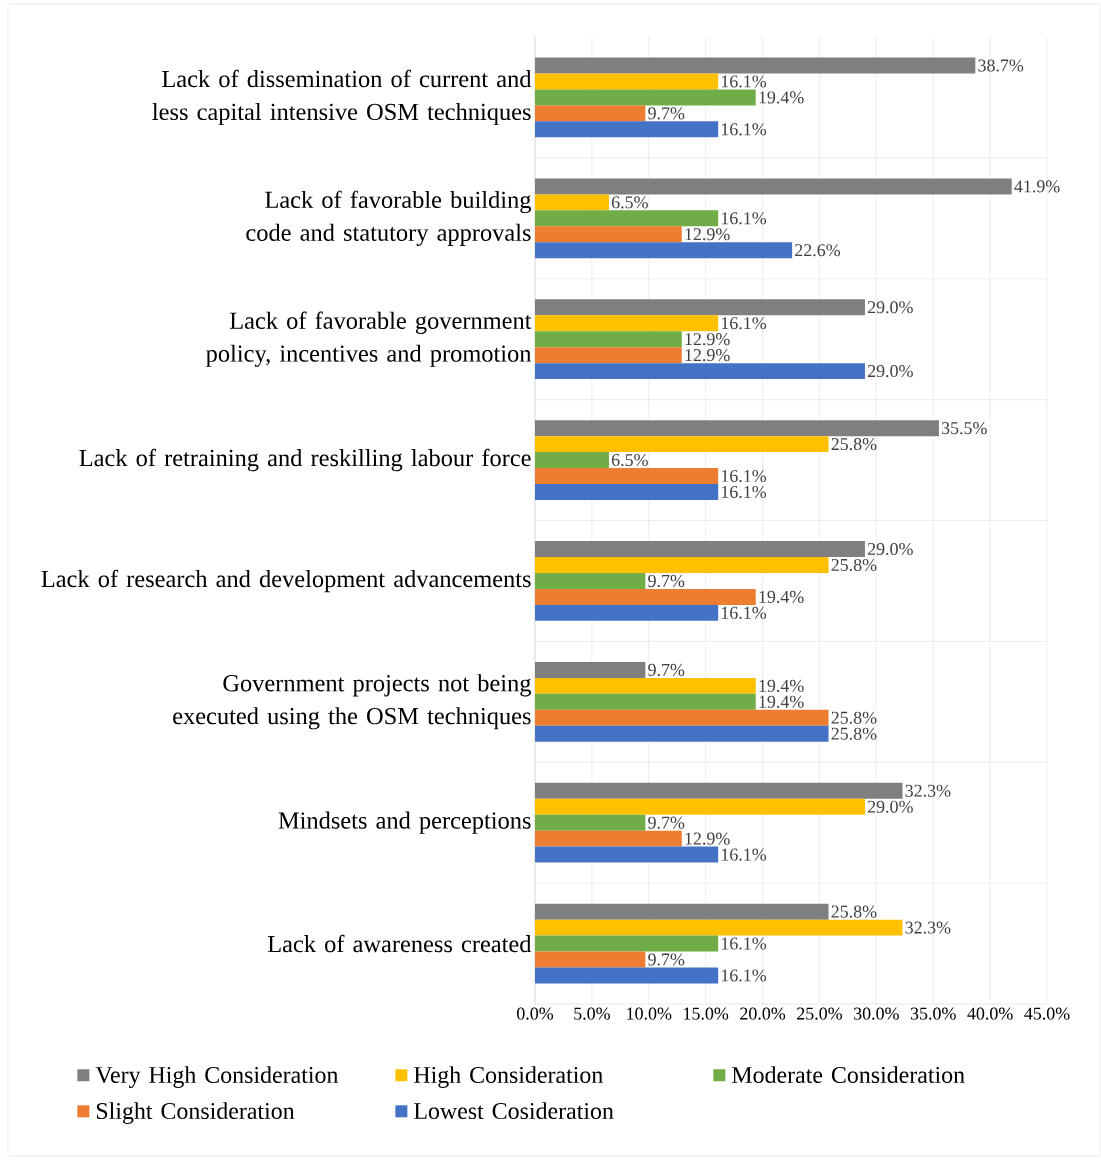  Describe the element at coordinates (342, 97) in the screenshot. I see `y-tick-label: Lack of dissemination of current and less capital intensive OSM techniques` at that location.